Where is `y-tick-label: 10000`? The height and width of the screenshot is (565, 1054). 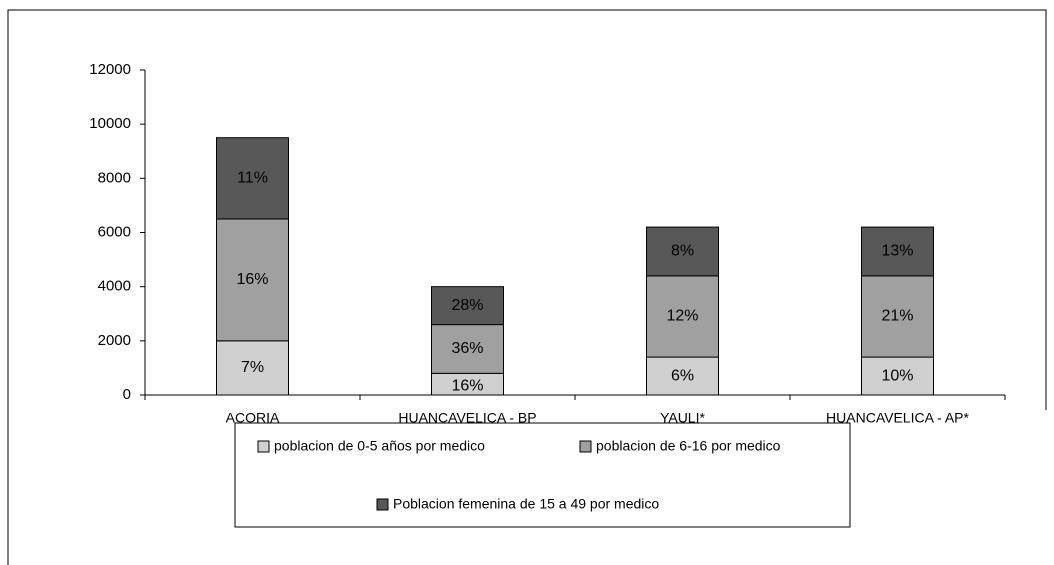 y-tick-label: 10000 is located at coordinates (110, 123).